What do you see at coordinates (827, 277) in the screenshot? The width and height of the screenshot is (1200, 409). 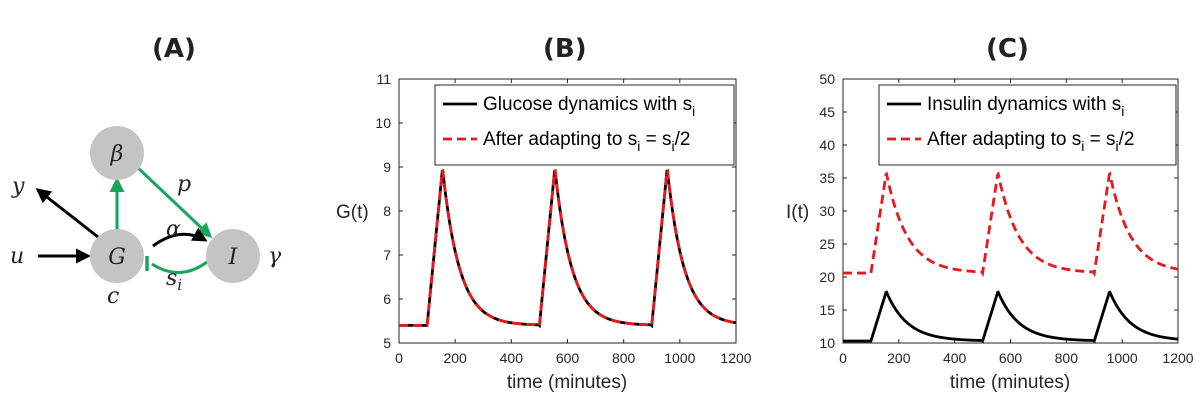 I see `y-tick-label: 20` at bounding box center [827, 277].